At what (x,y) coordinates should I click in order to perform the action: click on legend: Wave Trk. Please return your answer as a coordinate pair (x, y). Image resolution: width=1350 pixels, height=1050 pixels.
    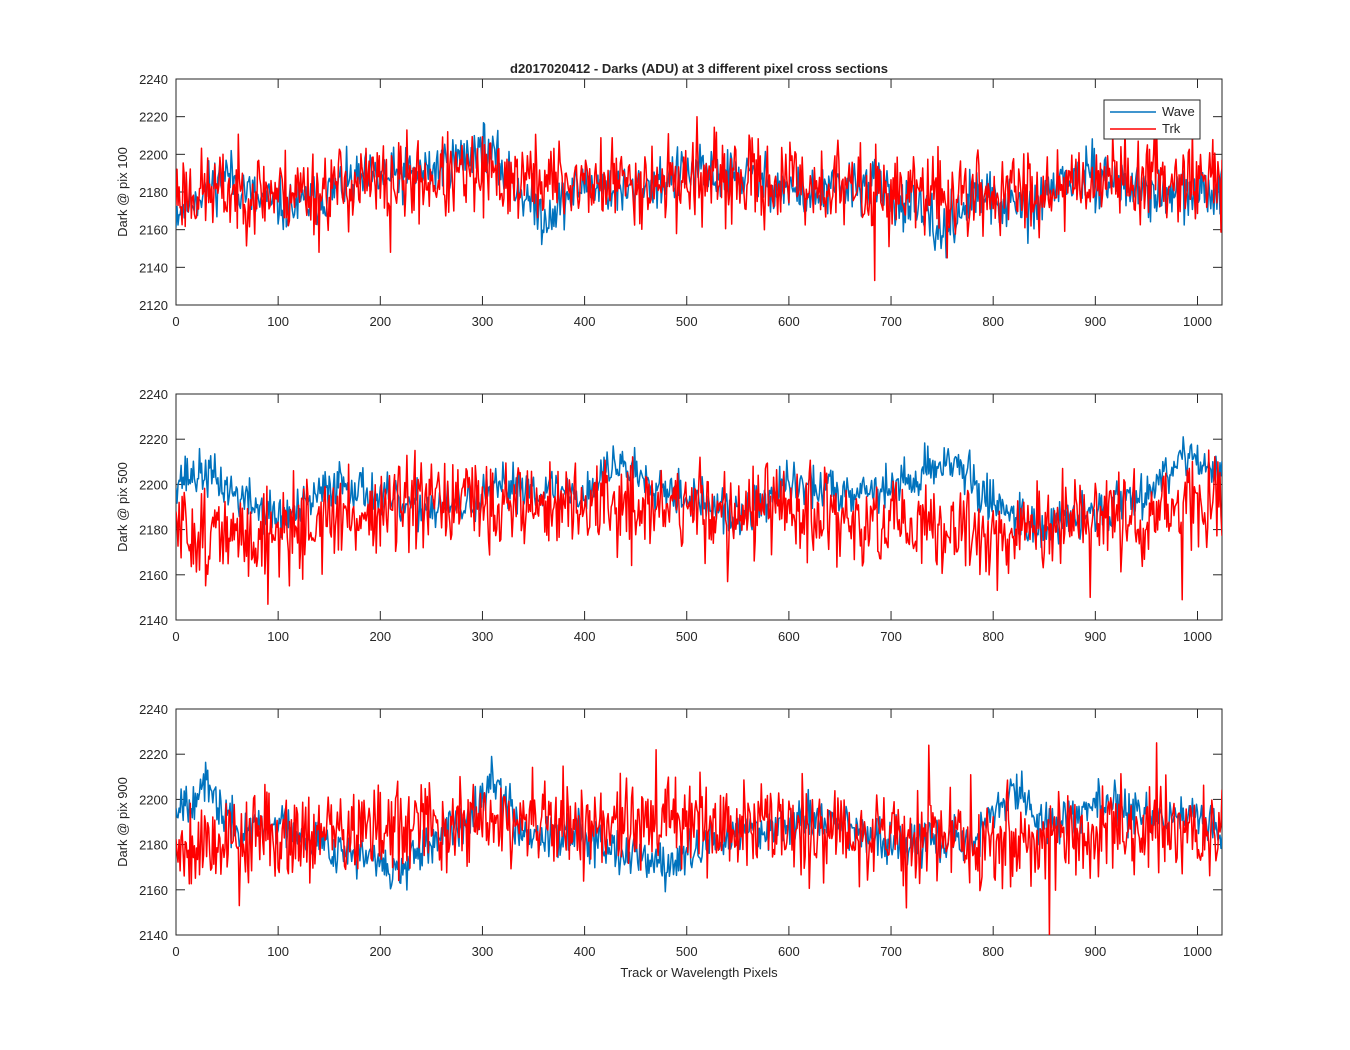
    Looking at the image, I should click on (1152, 119).